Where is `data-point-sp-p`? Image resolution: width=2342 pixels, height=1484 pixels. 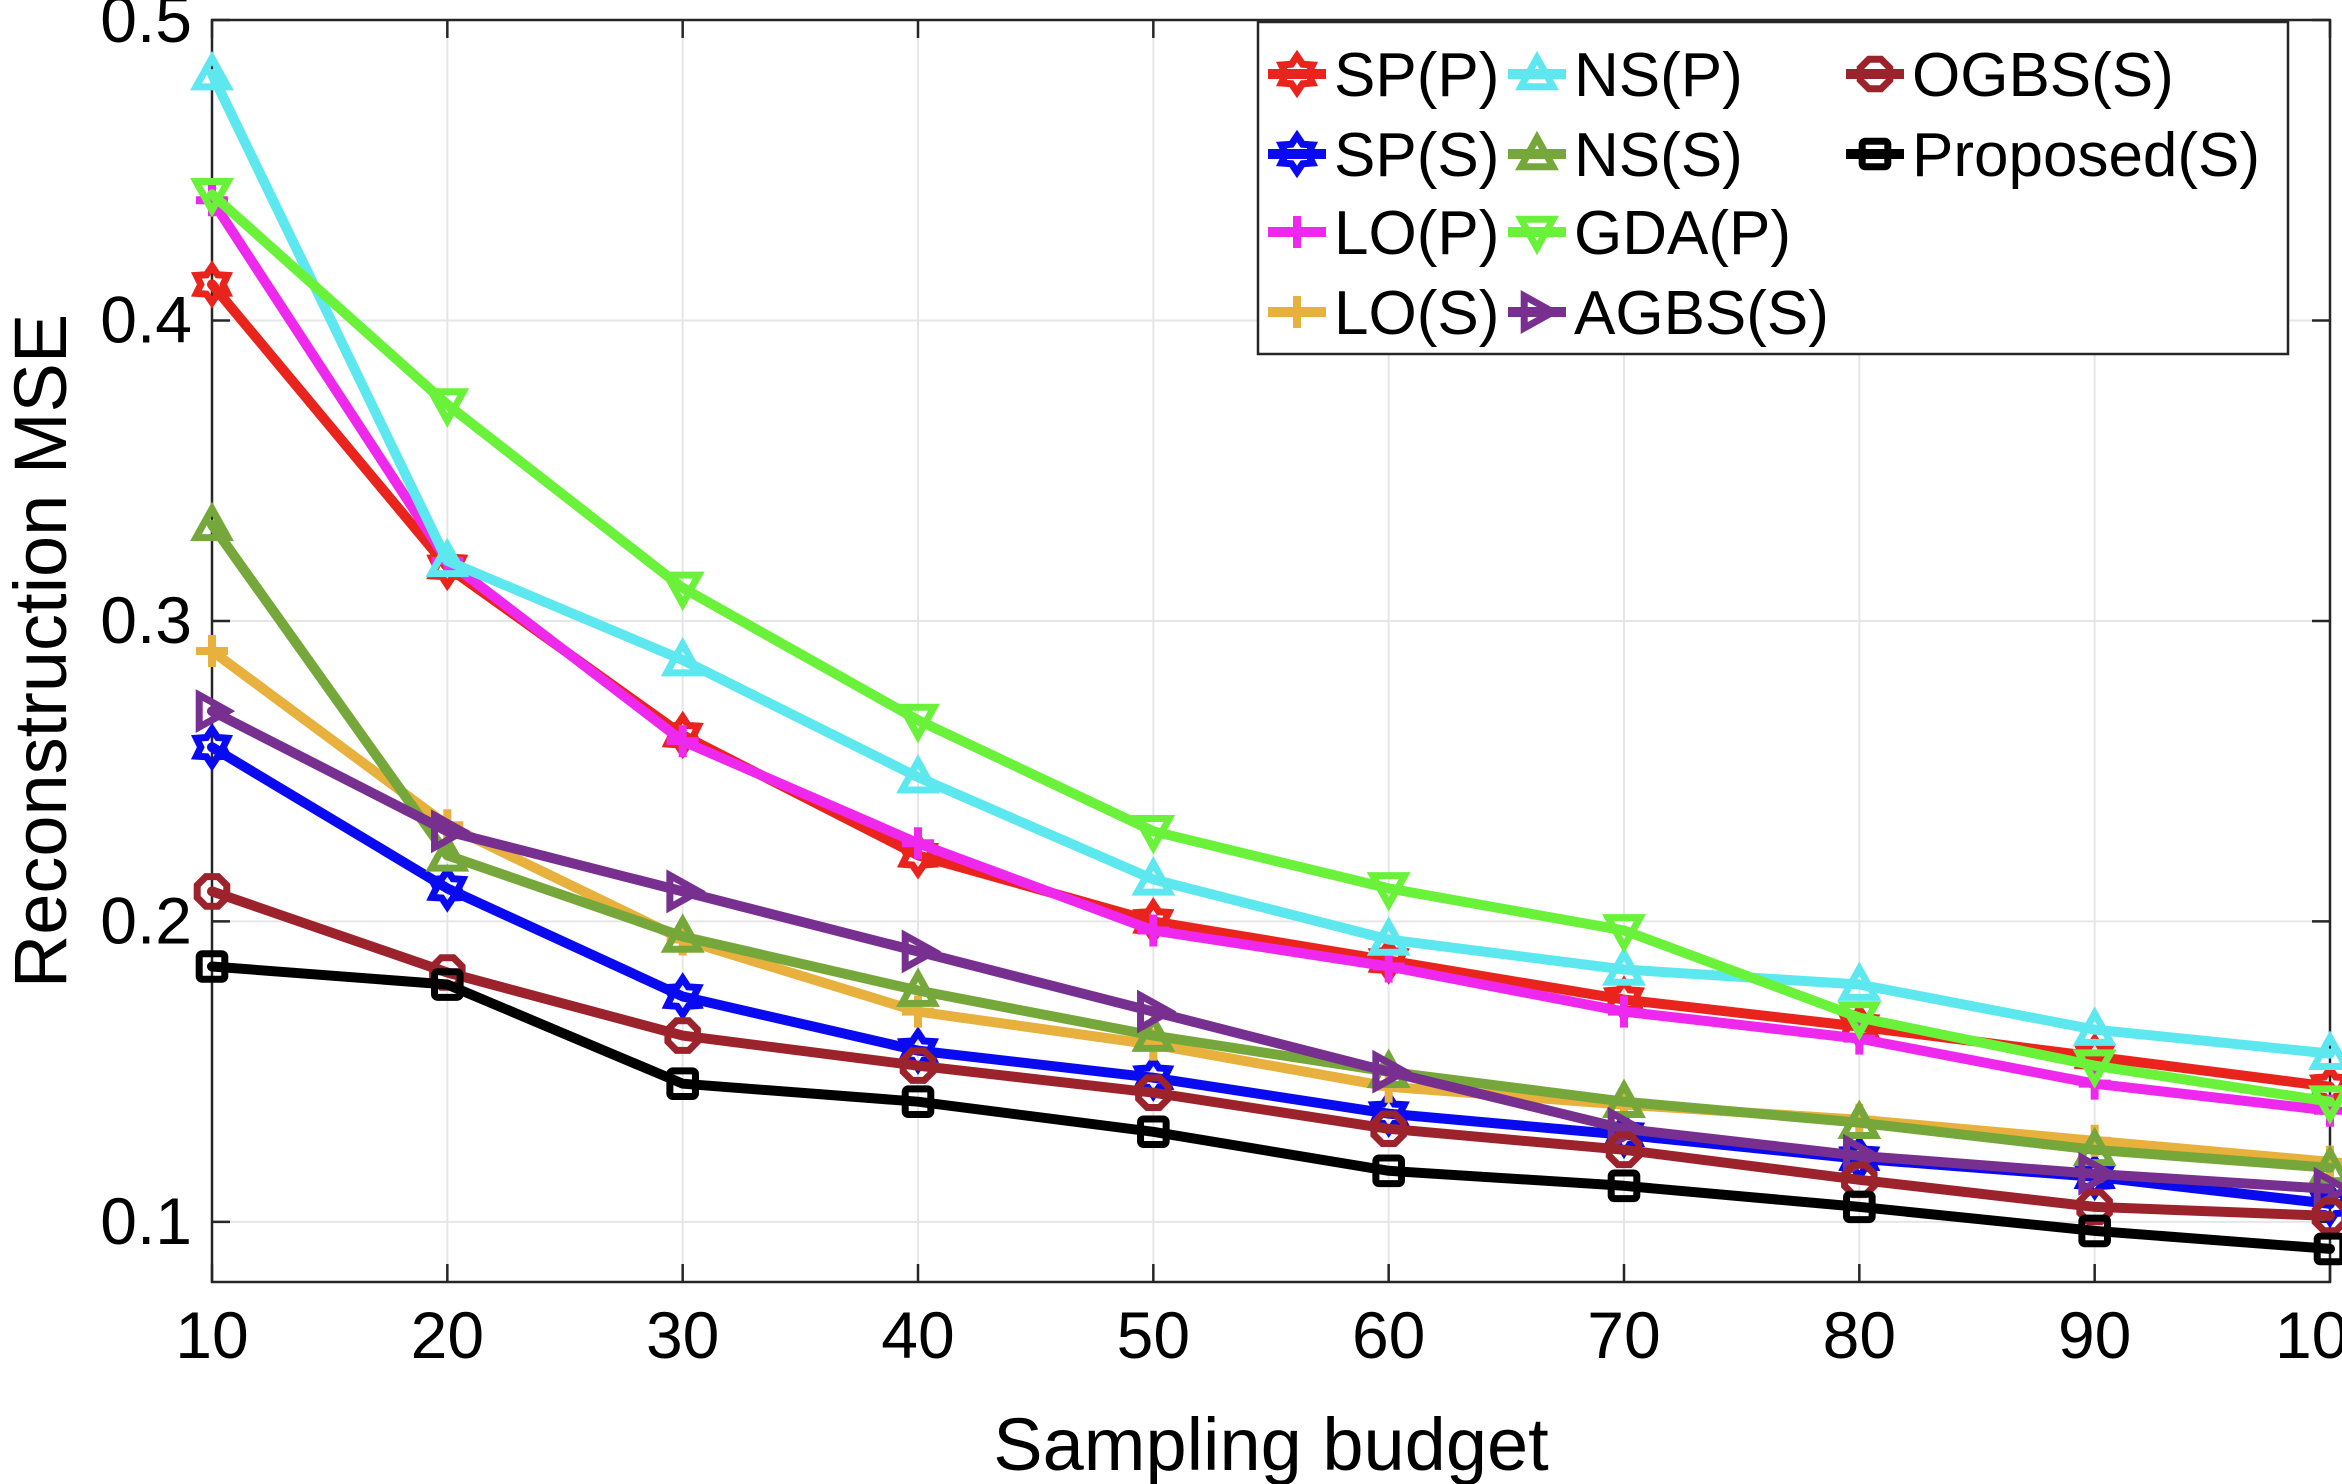
data-point-sp-p is located at coordinates (212, 284).